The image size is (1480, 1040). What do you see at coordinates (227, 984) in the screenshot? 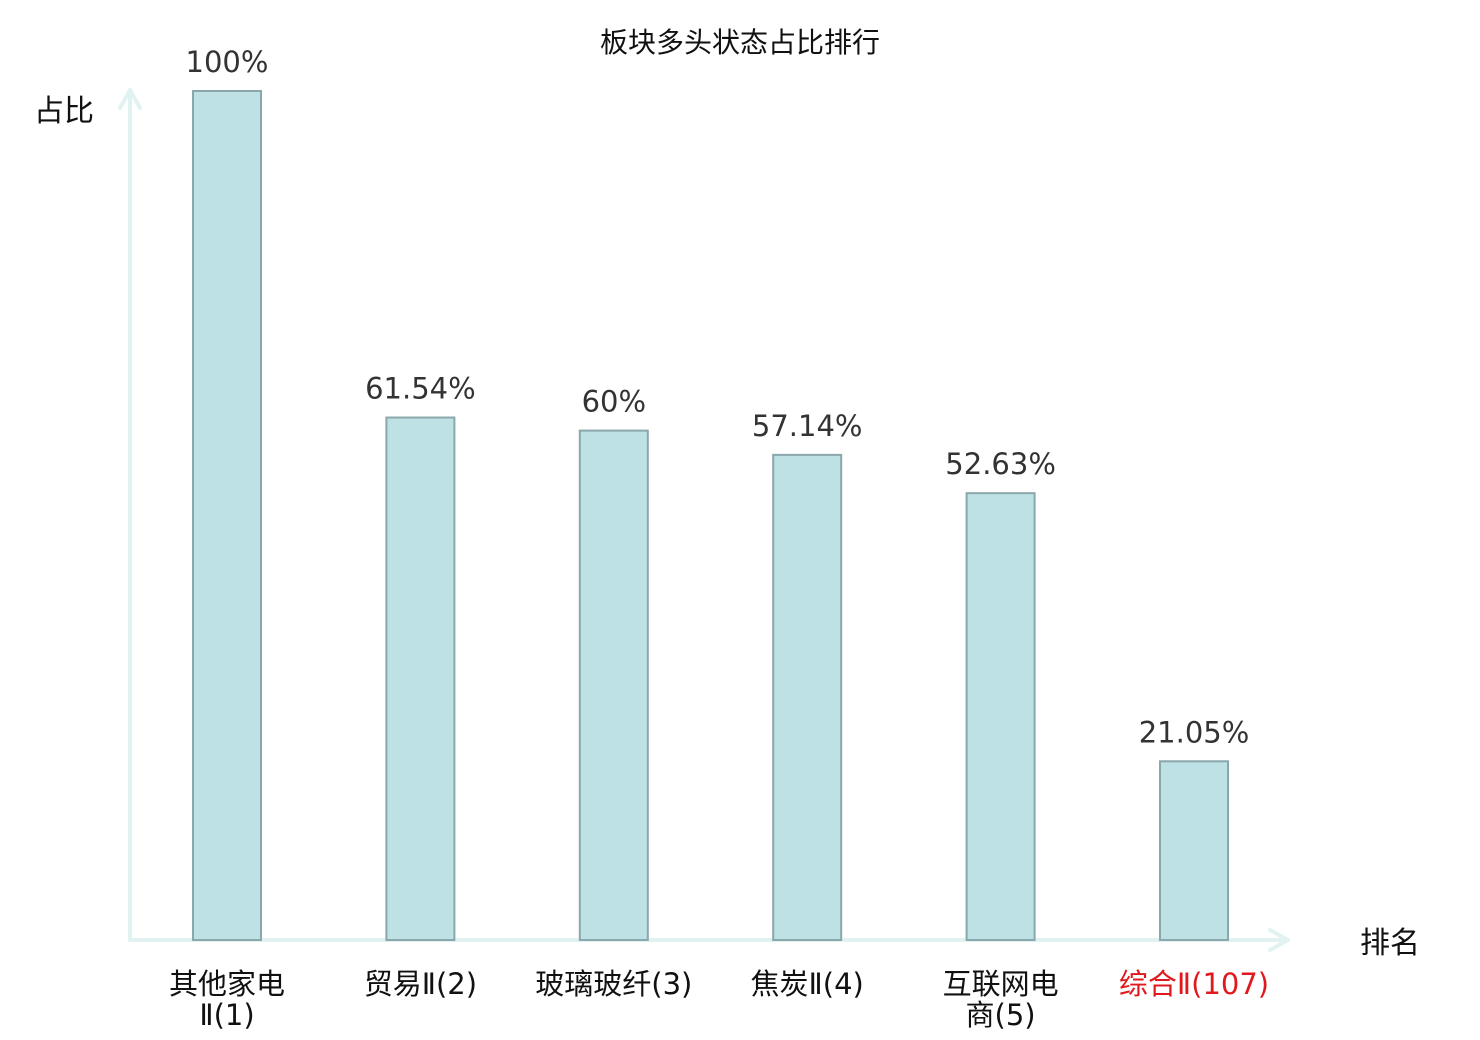
I see `category-label-1-line-1: 其他家电` at bounding box center [227, 984].